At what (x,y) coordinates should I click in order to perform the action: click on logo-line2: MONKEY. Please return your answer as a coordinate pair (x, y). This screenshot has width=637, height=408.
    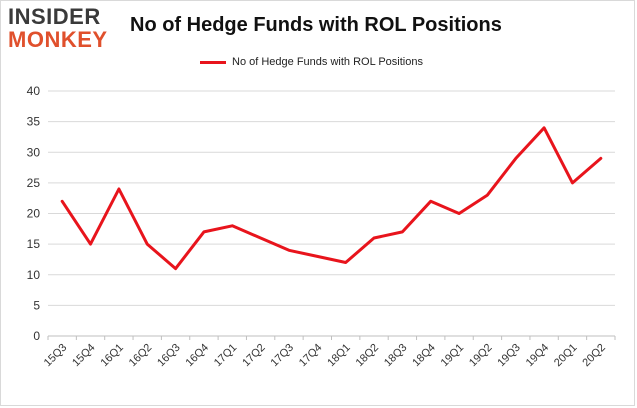
    Looking at the image, I should click on (58, 39).